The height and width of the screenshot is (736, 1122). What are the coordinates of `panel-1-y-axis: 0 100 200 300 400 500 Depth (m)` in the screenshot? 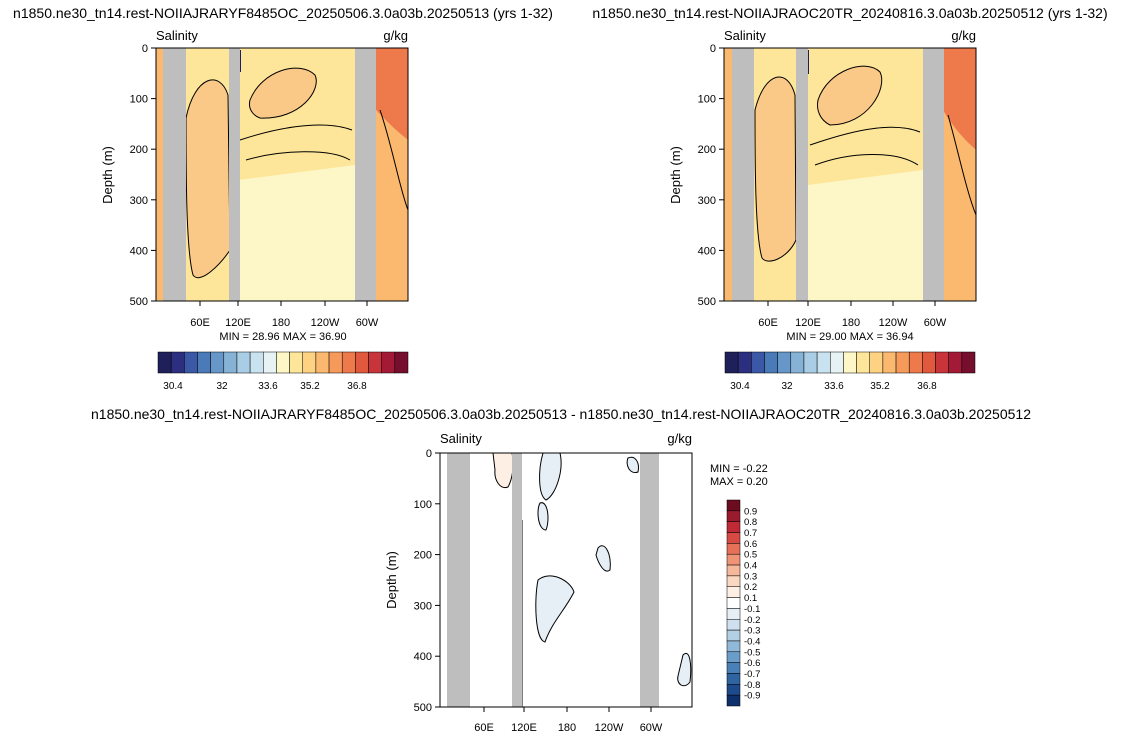 It's located at (128, 175).